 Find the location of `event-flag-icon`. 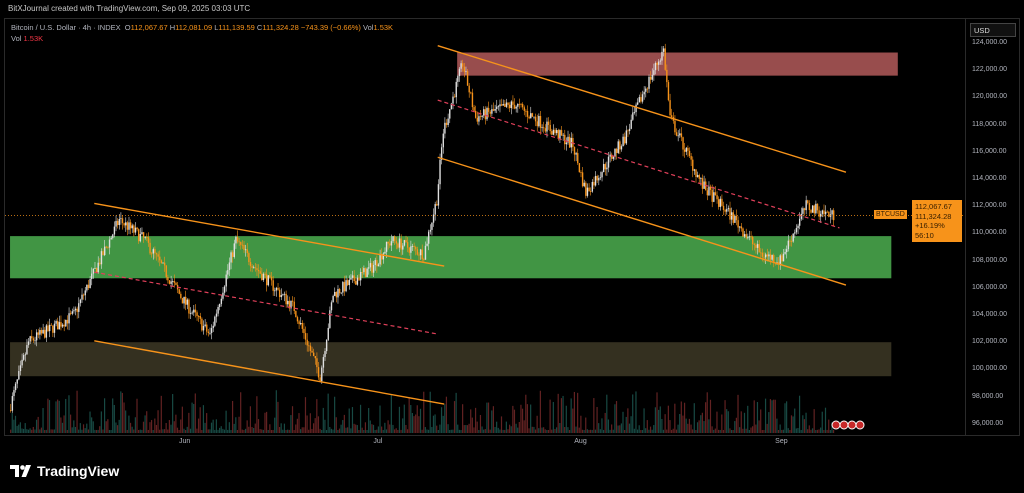

event-flag-icon is located at coordinates (844, 425).